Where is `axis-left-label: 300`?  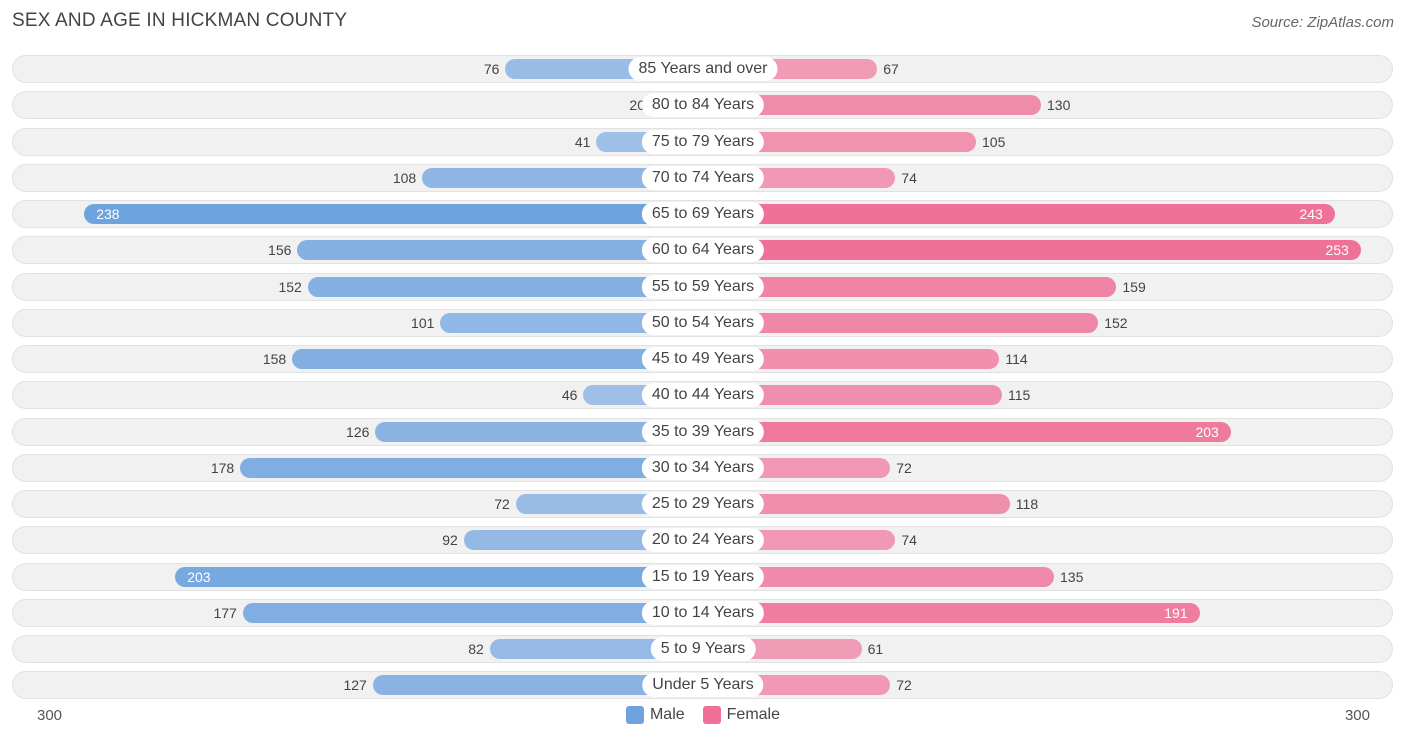 axis-left-label: 300 is located at coordinates (50, 715).